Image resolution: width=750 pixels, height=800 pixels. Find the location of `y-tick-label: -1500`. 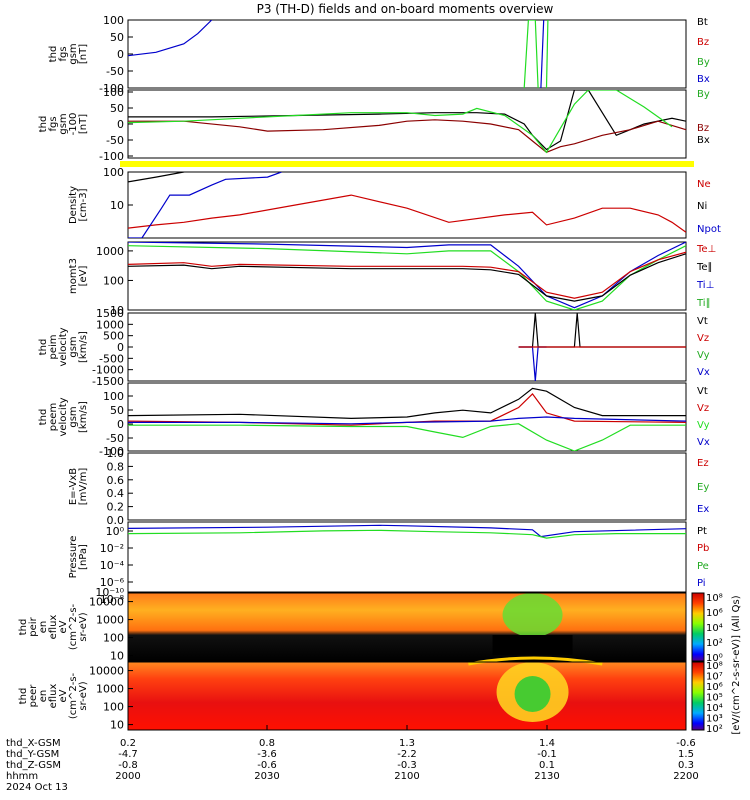

y-tick-label: -1500 is located at coordinates (108, 381).